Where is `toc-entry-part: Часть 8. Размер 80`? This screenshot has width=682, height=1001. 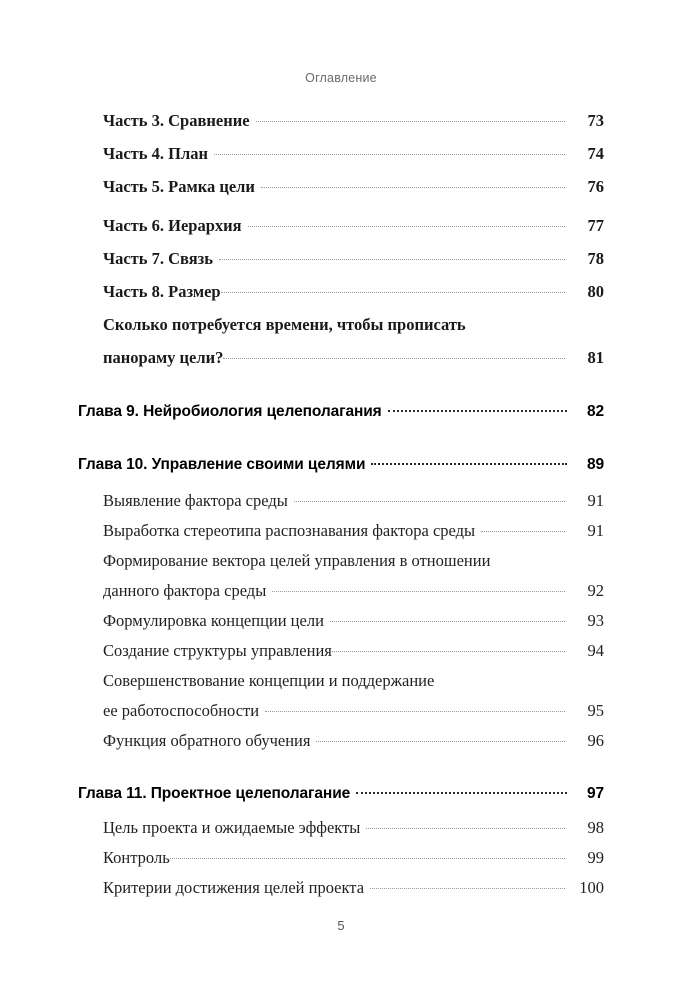 toc-entry-part: Часть 8. Размер 80 is located at coordinates (353, 291).